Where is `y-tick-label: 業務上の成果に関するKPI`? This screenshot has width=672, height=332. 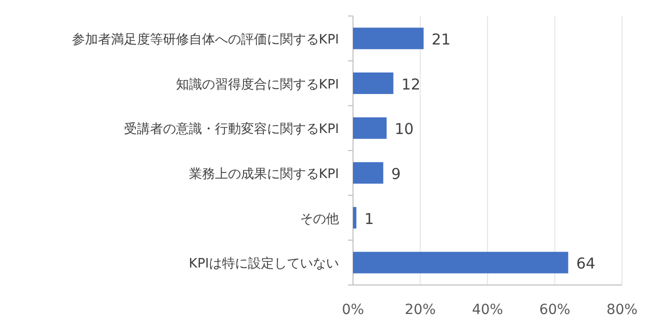 y-tick-label: 業務上の成果に関するKPI is located at coordinates (263, 174).